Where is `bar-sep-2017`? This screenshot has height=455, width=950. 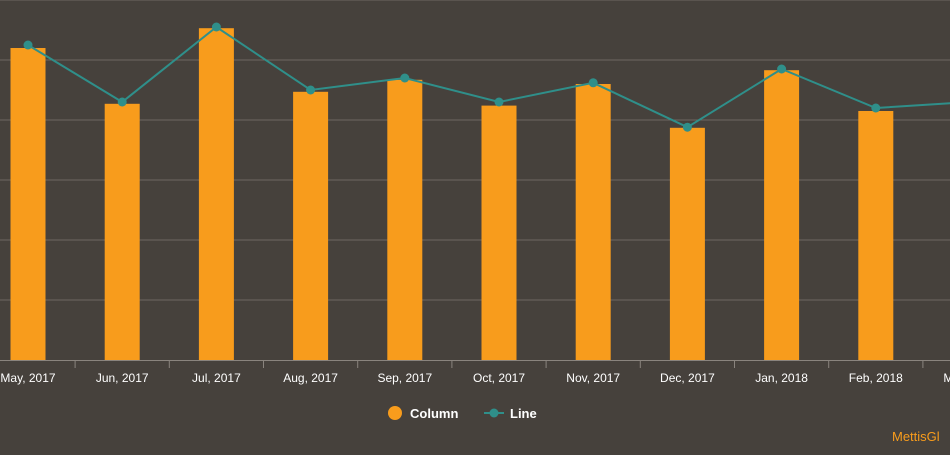
bar-sep-2017 is located at coordinates (404, 220).